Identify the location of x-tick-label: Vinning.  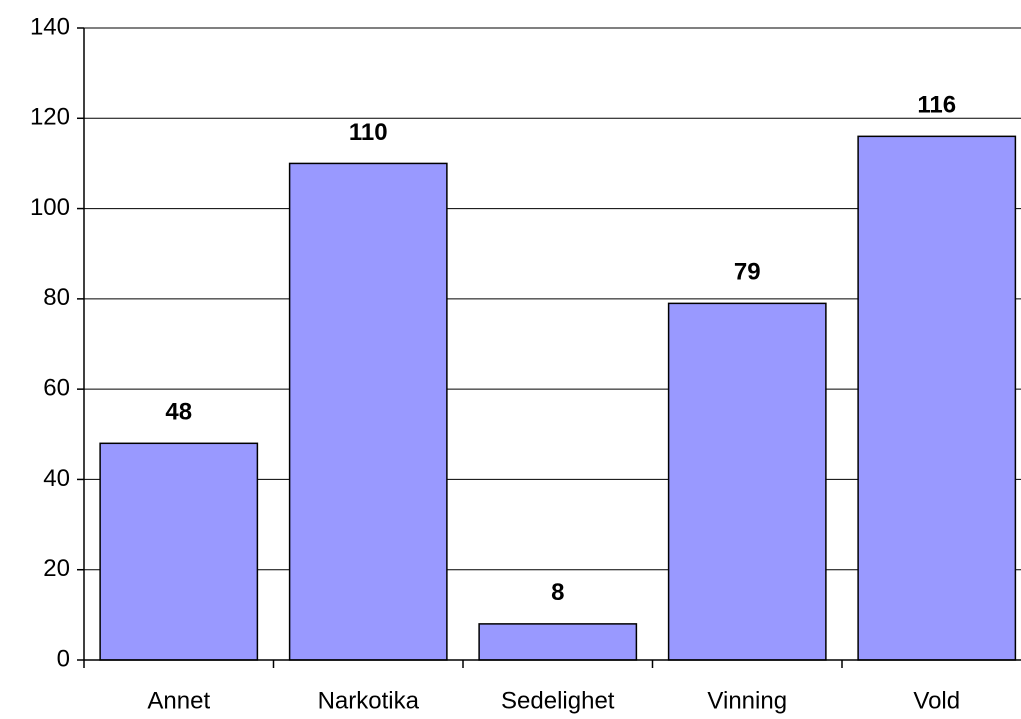
(747, 700).